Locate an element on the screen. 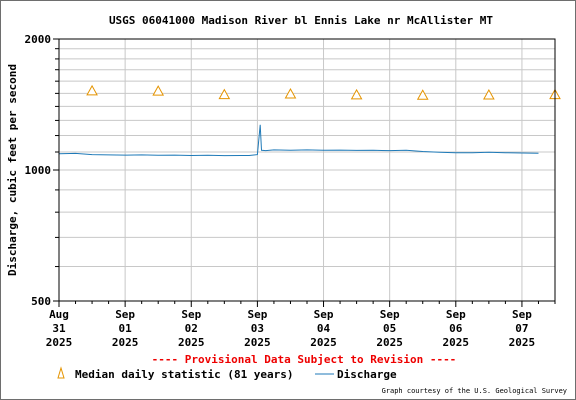 This screenshot has width=576, height=400. discharge-series-line is located at coordinates (298, 140).